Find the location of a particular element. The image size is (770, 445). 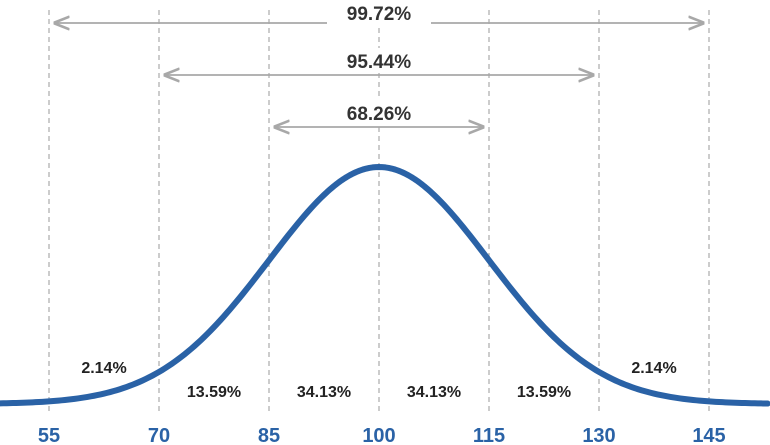

range-label-2: 95.44% is located at coordinates (379, 62).